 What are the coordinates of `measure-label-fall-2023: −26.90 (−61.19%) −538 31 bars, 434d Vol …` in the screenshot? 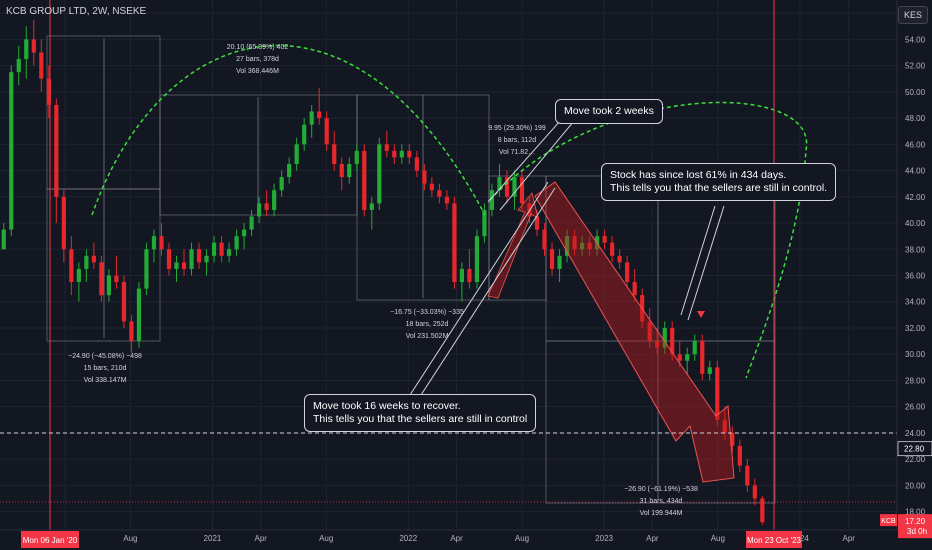 It's located at (661, 502).